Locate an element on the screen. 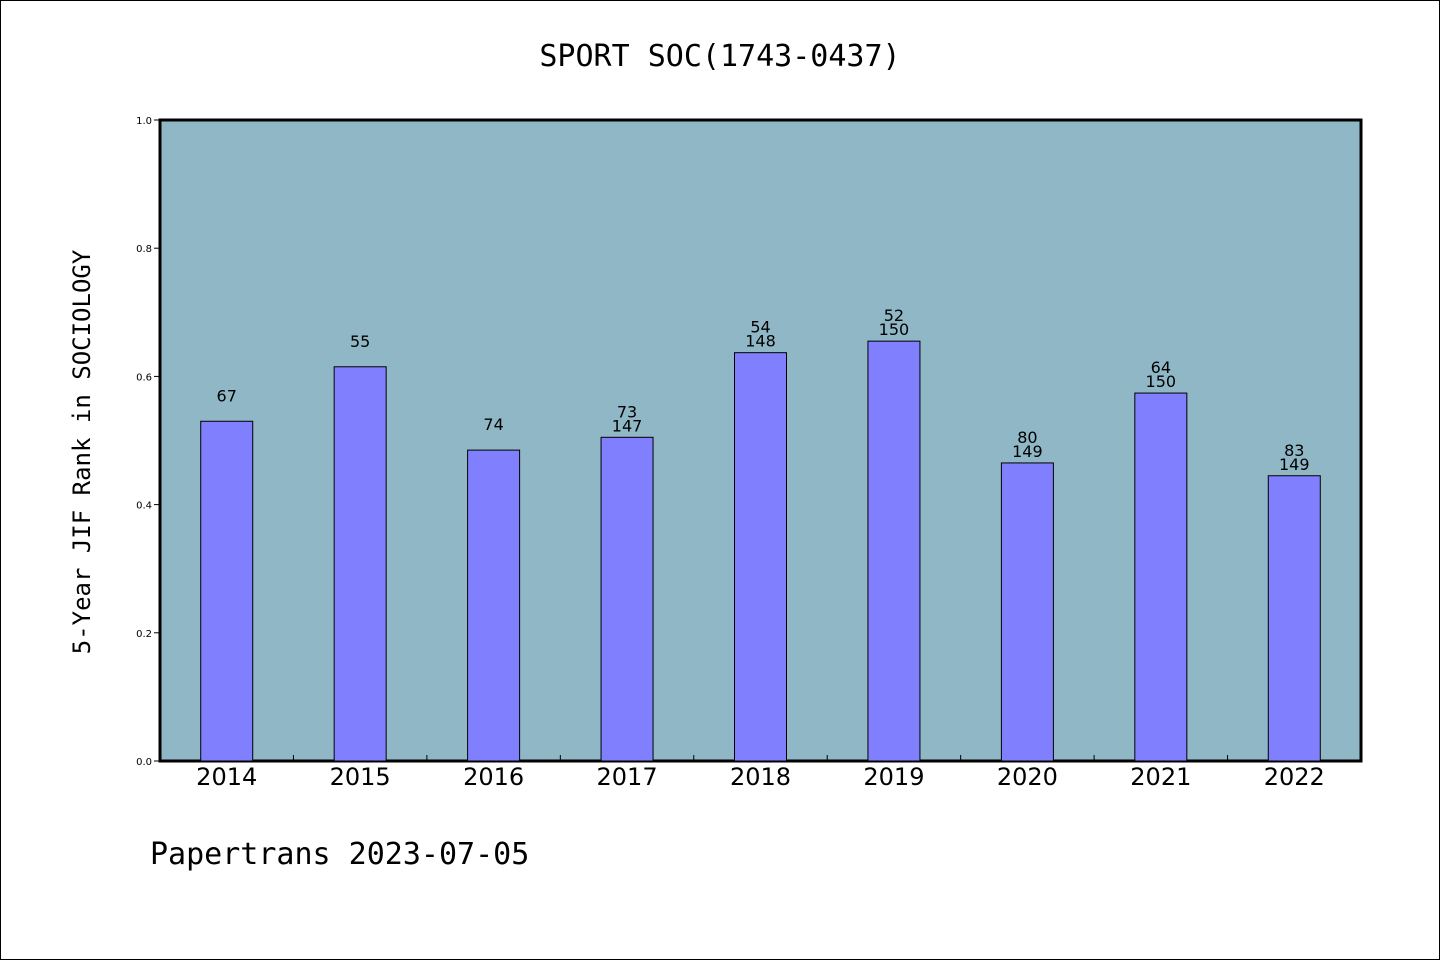  x-tick-label: 2015 is located at coordinates (360, 777).